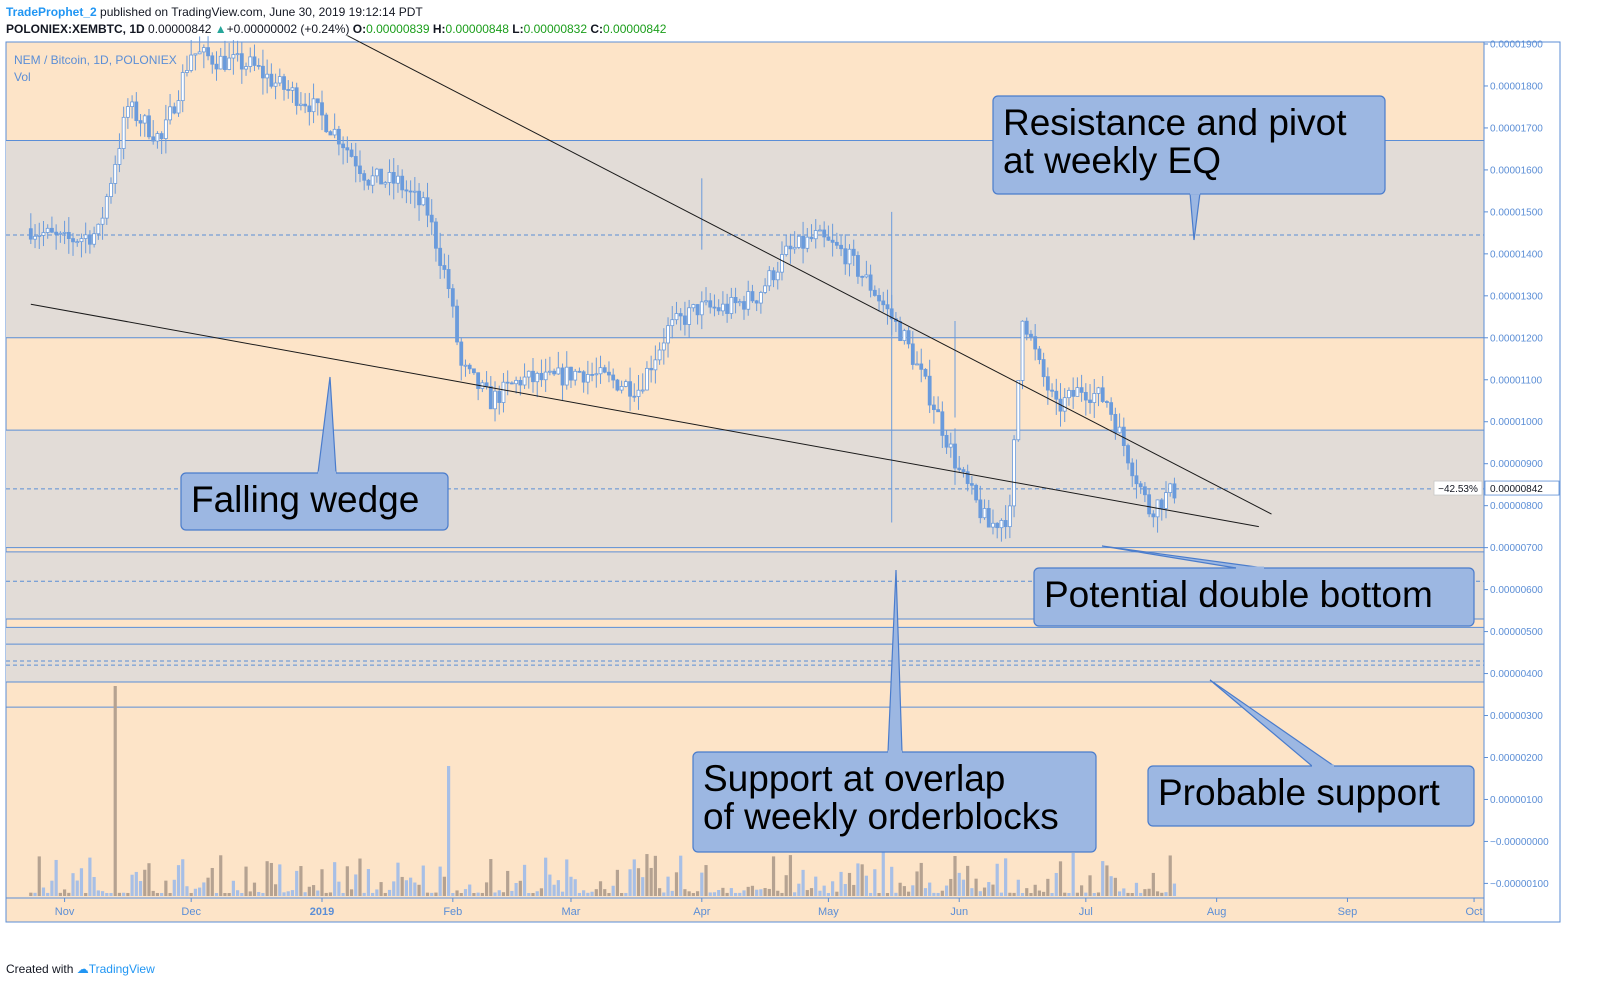 Image resolution: width=1612 pixels, height=987 pixels. What do you see at coordinates (314, 453) in the screenshot?
I see `wedge-callout: Falling wedge` at bounding box center [314, 453].